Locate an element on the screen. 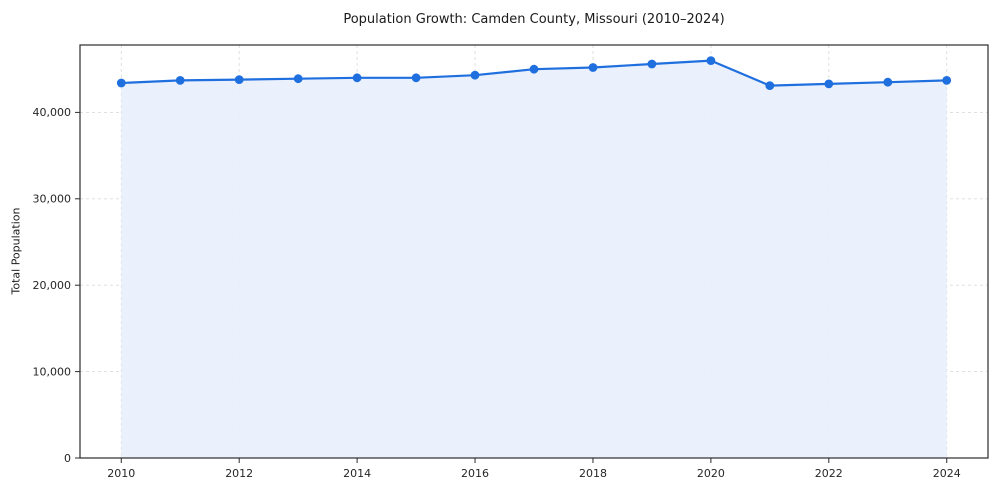 The height and width of the screenshot is (500, 1000). x-tick-label: 2022 is located at coordinates (829, 473).